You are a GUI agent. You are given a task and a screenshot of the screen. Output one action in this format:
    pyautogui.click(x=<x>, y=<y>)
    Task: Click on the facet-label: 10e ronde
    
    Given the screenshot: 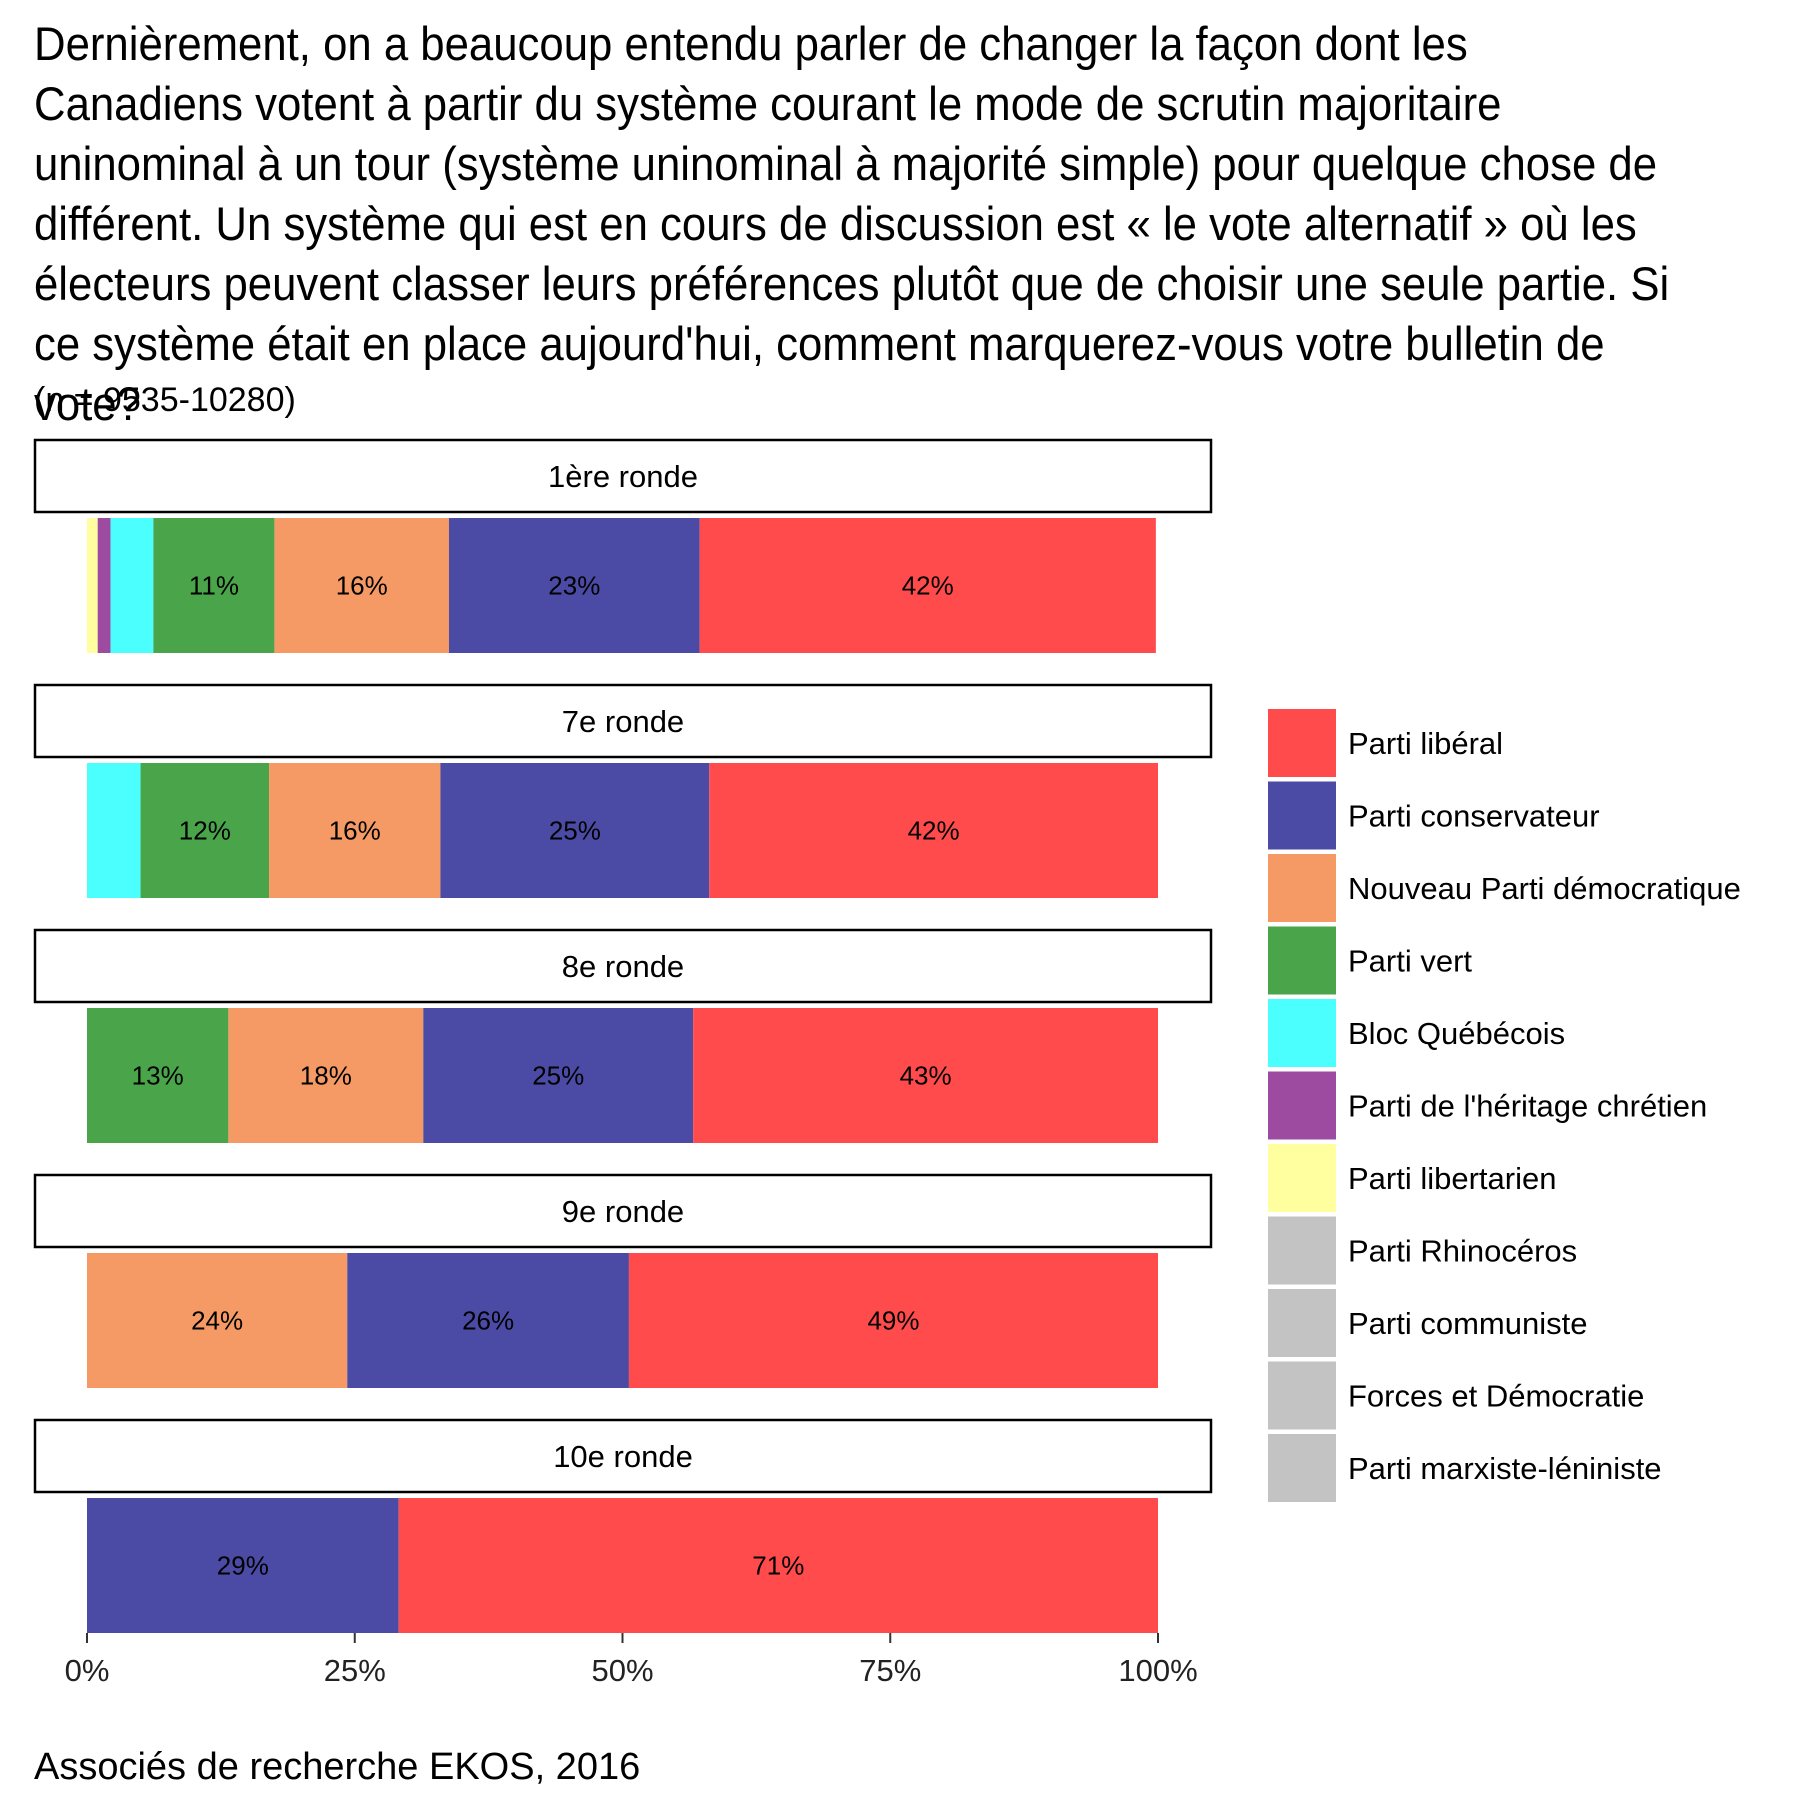 What is the action you would take?
    pyautogui.click(x=623, y=1456)
    